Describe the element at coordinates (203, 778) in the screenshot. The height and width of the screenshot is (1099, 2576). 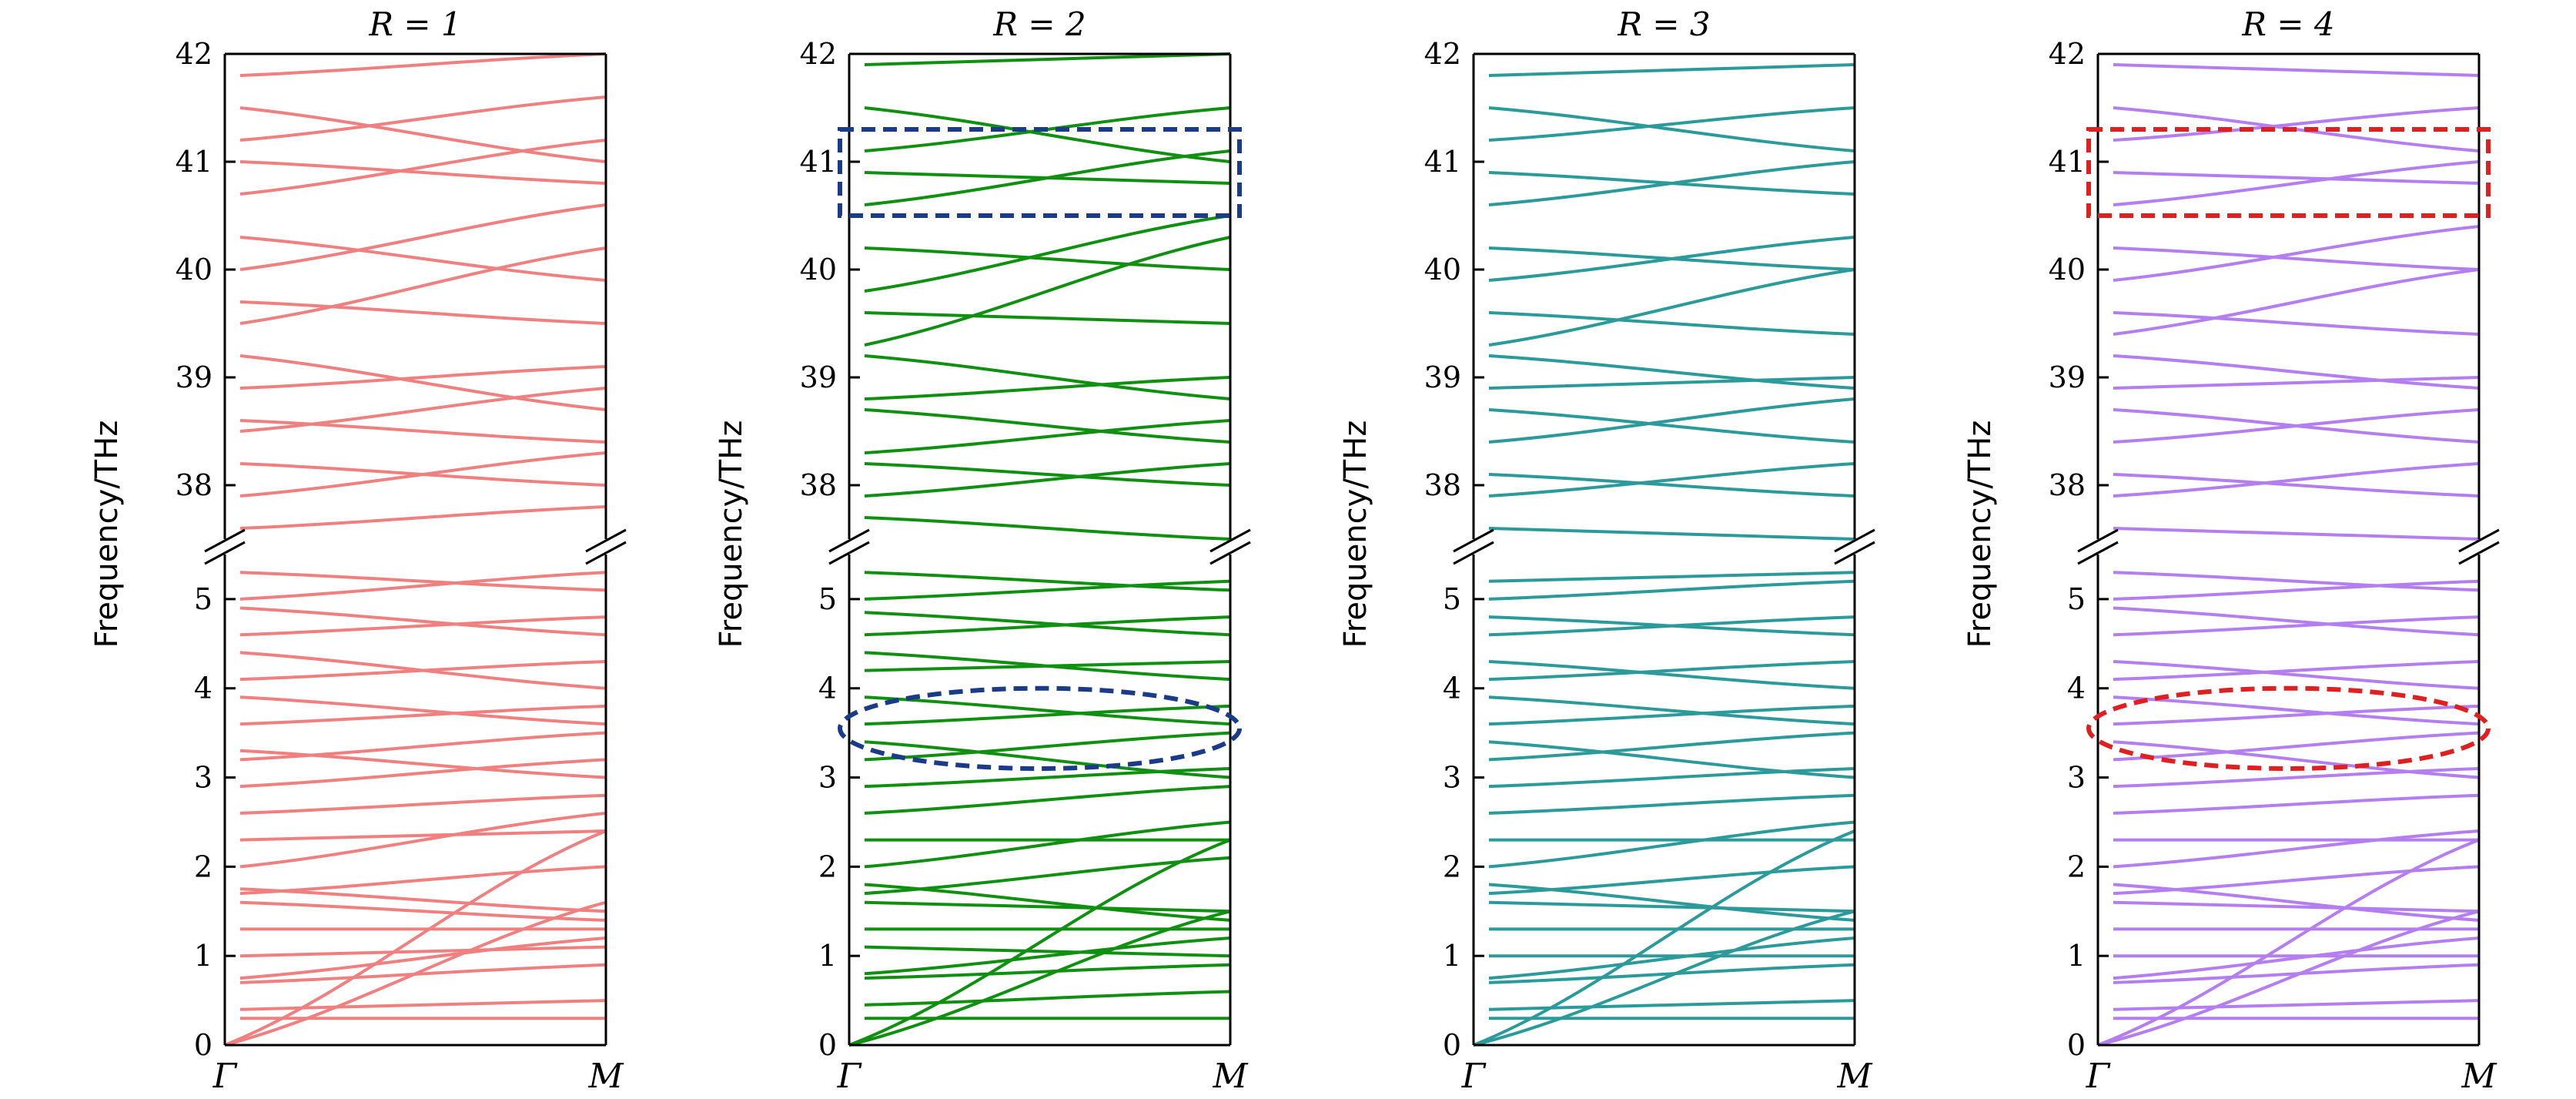
I see `y-tick-label: 3` at that location.